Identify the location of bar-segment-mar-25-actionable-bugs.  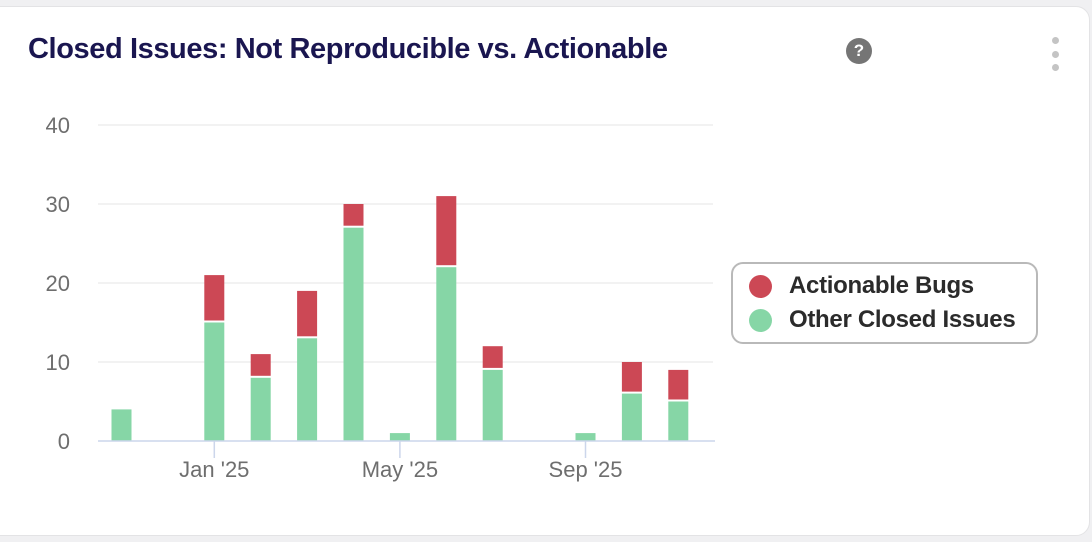
(307, 313).